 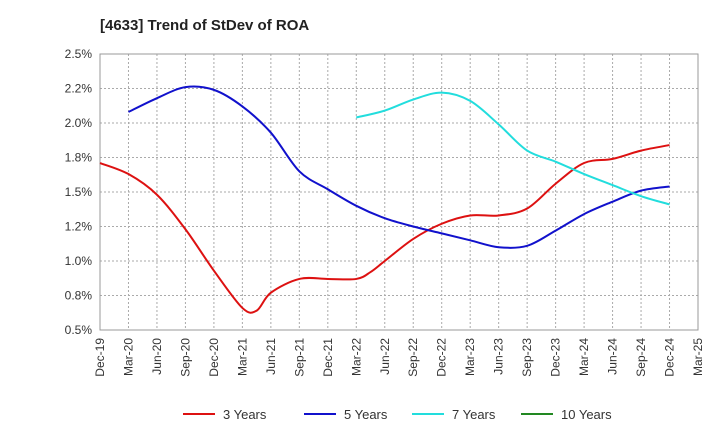 I want to click on x-tick-label: Mar-22, so click(x=356, y=357).